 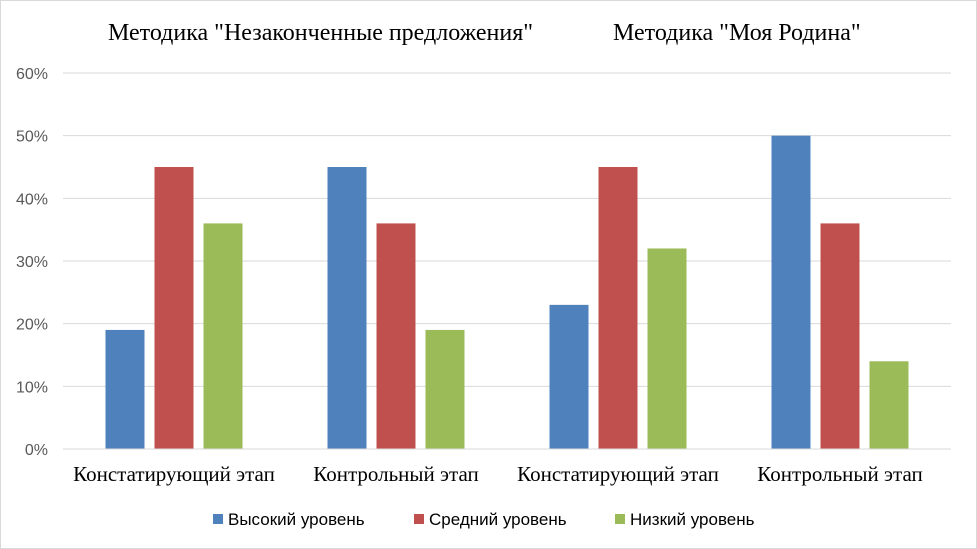 What do you see at coordinates (32, 325) in the screenshot?
I see `y-tick-label: 20%` at bounding box center [32, 325].